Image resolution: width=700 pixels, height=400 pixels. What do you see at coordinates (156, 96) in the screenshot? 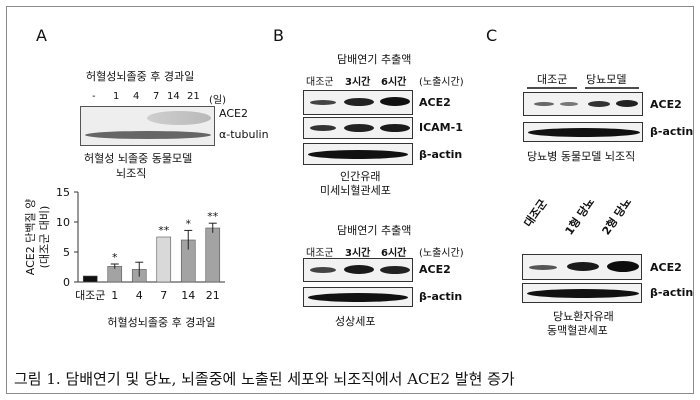
I see `lane-label: 7` at bounding box center [156, 96].